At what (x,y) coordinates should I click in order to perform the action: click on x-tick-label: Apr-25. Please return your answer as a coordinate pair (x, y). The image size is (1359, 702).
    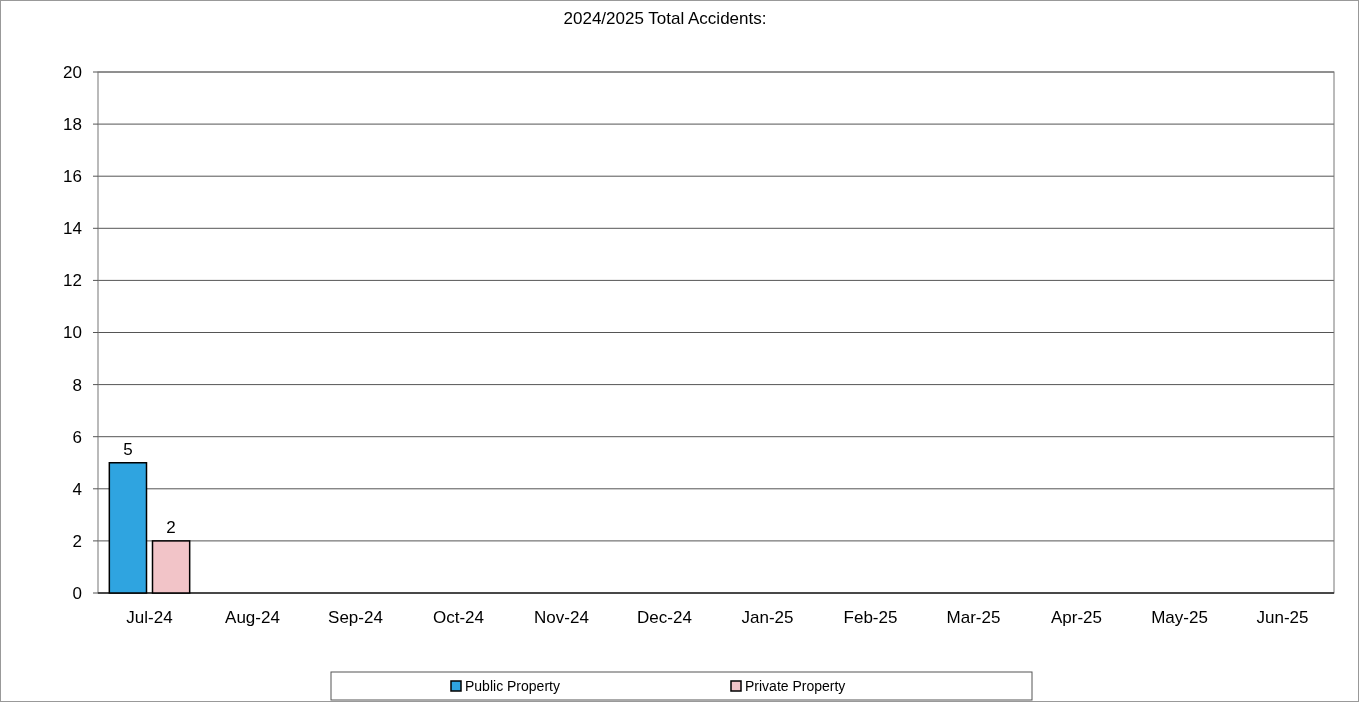
    Looking at the image, I should click on (1076, 617).